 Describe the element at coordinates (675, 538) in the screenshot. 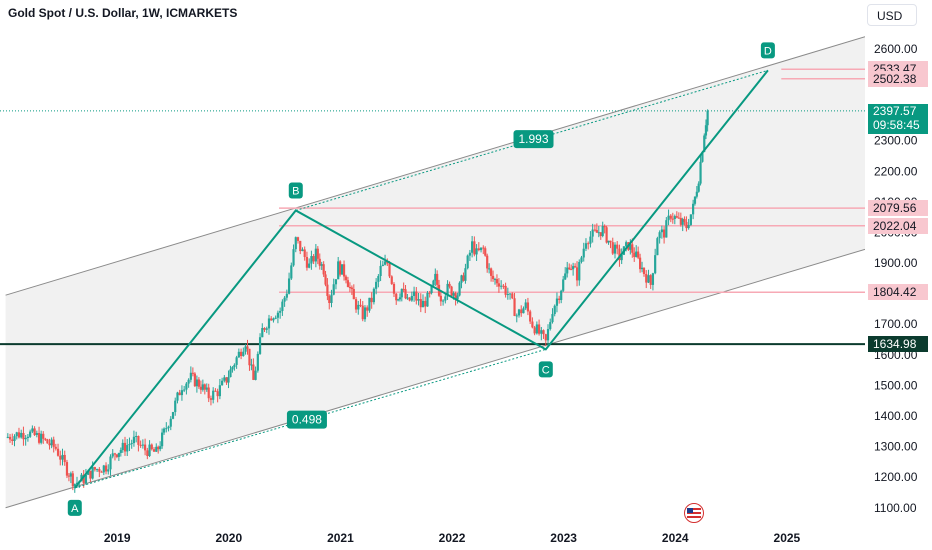

I see `x-tick-label: 2024` at that location.